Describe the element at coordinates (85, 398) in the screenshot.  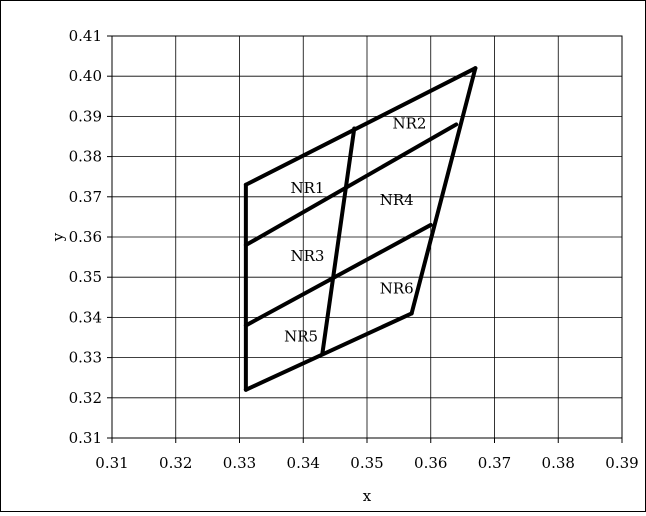
I see `y-tick-label-1: 0.32` at that location.